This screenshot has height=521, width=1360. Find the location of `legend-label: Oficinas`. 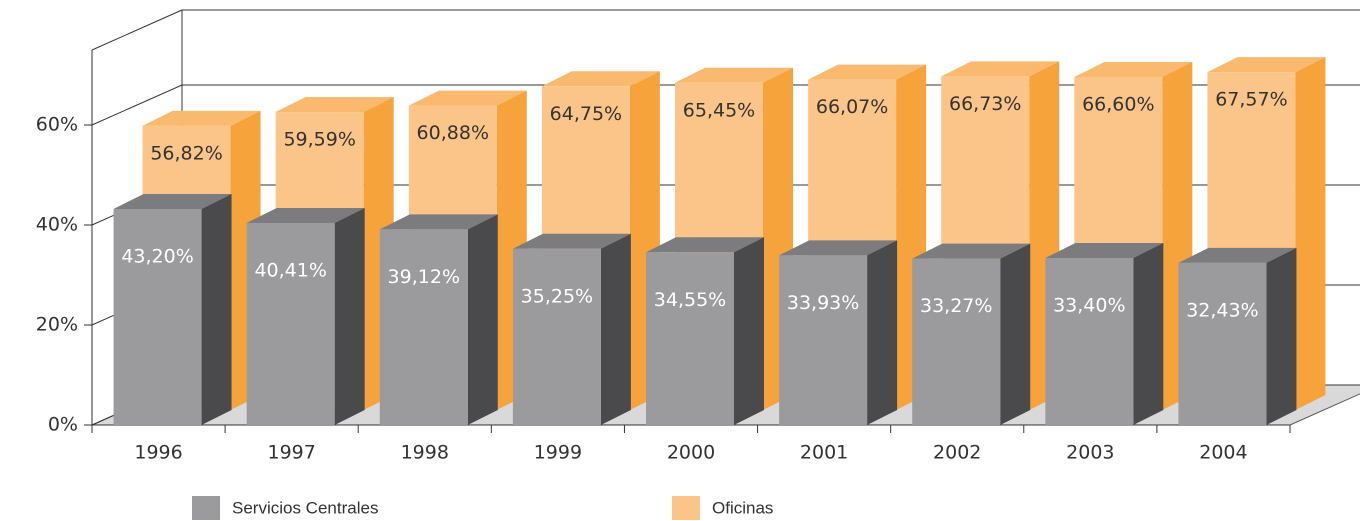

legend-label: Oficinas is located at coordinates (742, 507).